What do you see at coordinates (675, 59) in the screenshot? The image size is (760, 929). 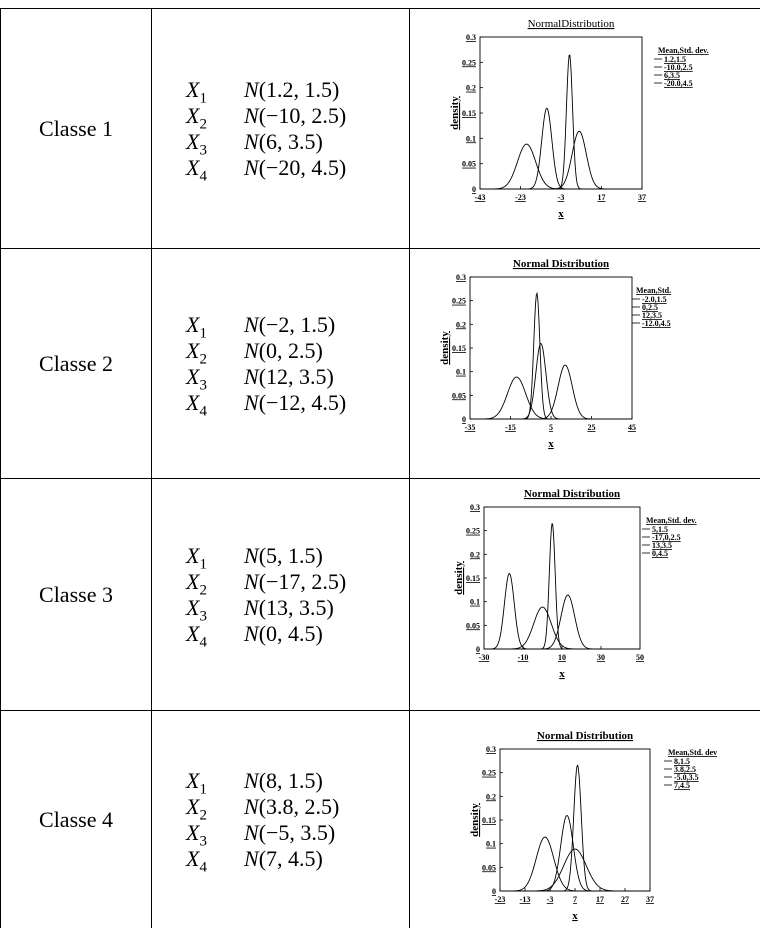 I see `legend-entry: 1.2,1.5` at bounding box center [675, 59].